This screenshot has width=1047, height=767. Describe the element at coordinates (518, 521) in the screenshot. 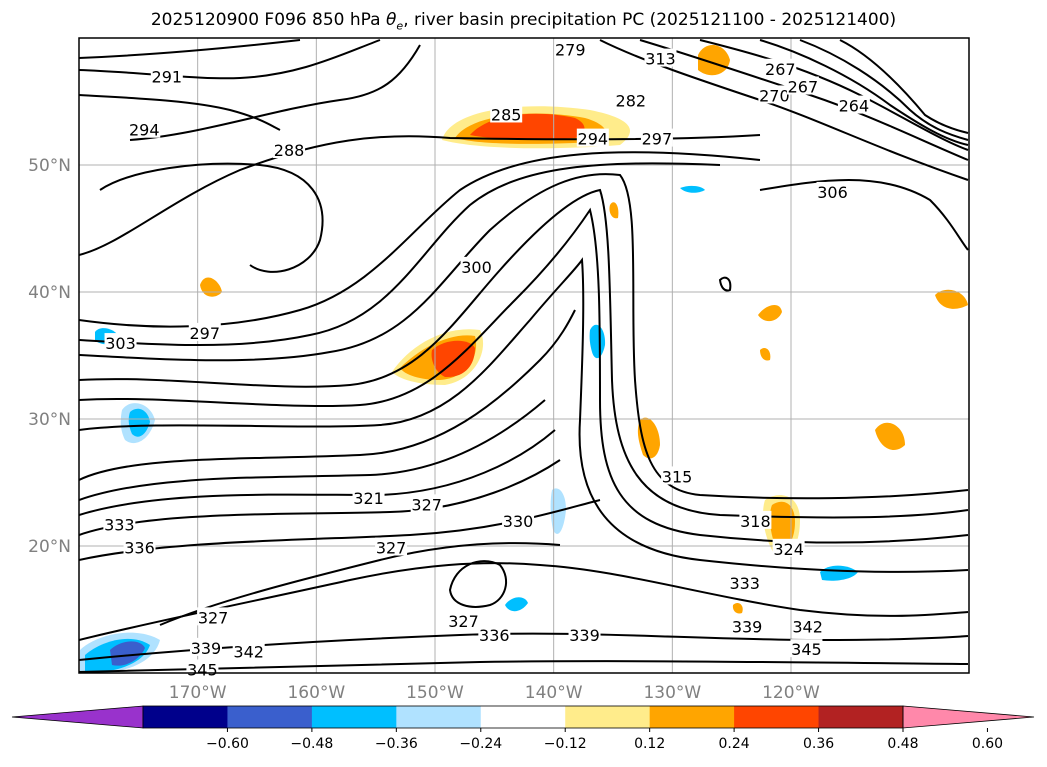

I see `contour-label: 330` at that location.